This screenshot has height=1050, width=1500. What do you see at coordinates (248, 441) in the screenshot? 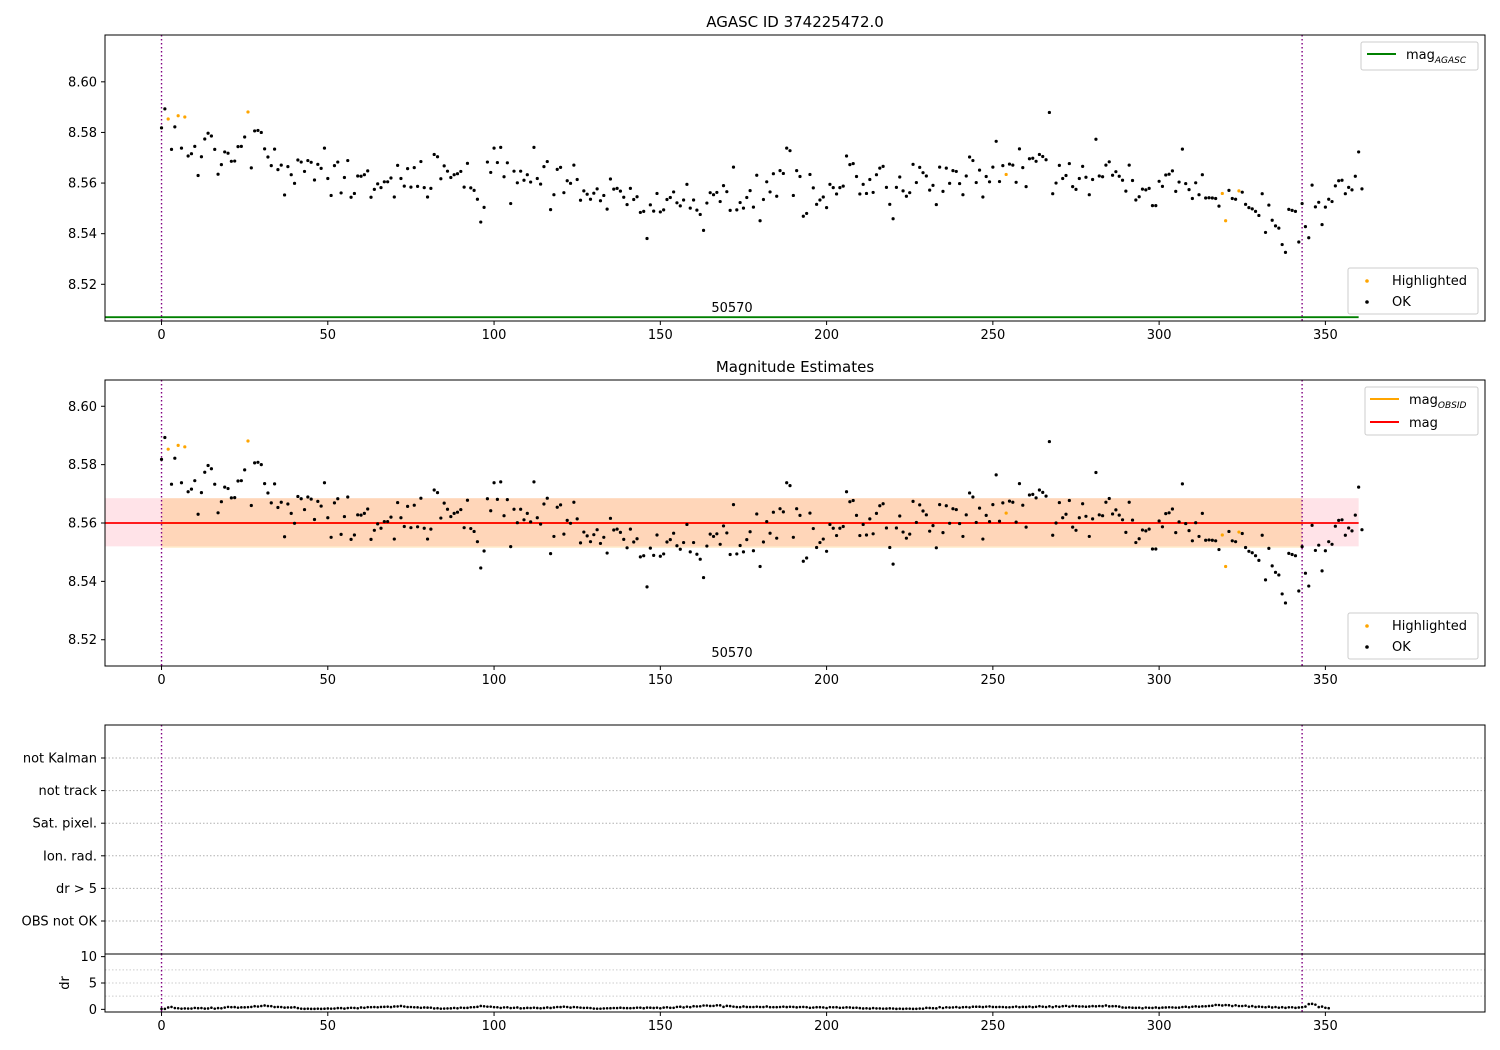
I see `highlighted-point` at bounding box center [248, 441].